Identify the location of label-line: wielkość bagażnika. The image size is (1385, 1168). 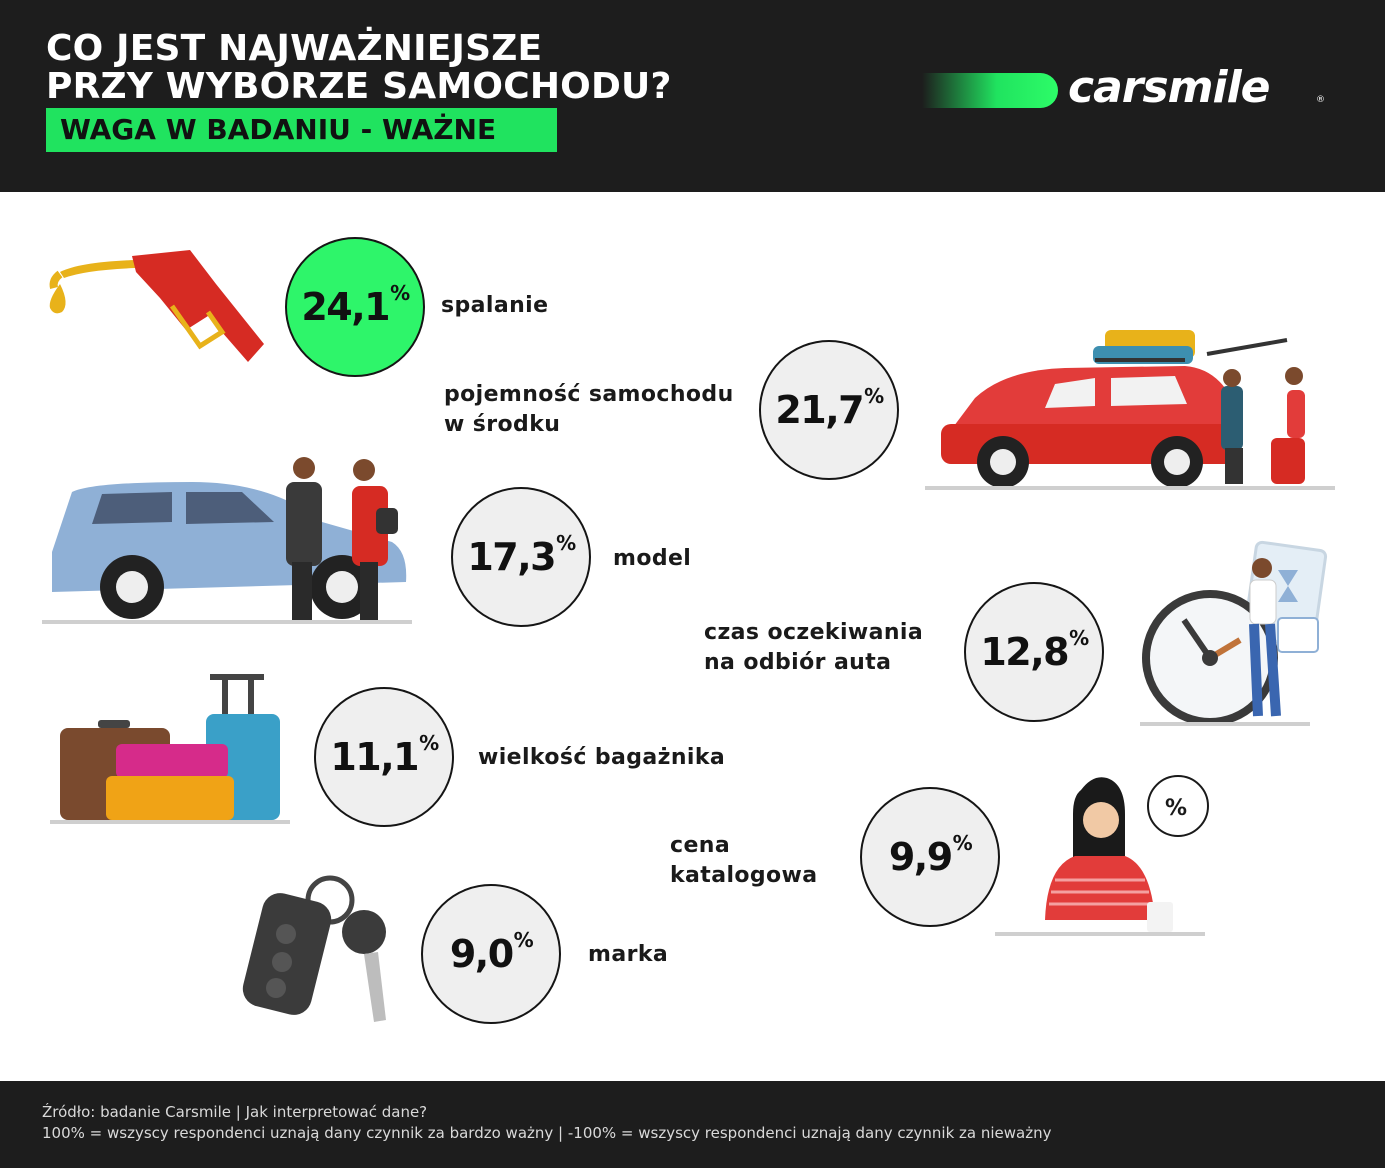
(602, 757).